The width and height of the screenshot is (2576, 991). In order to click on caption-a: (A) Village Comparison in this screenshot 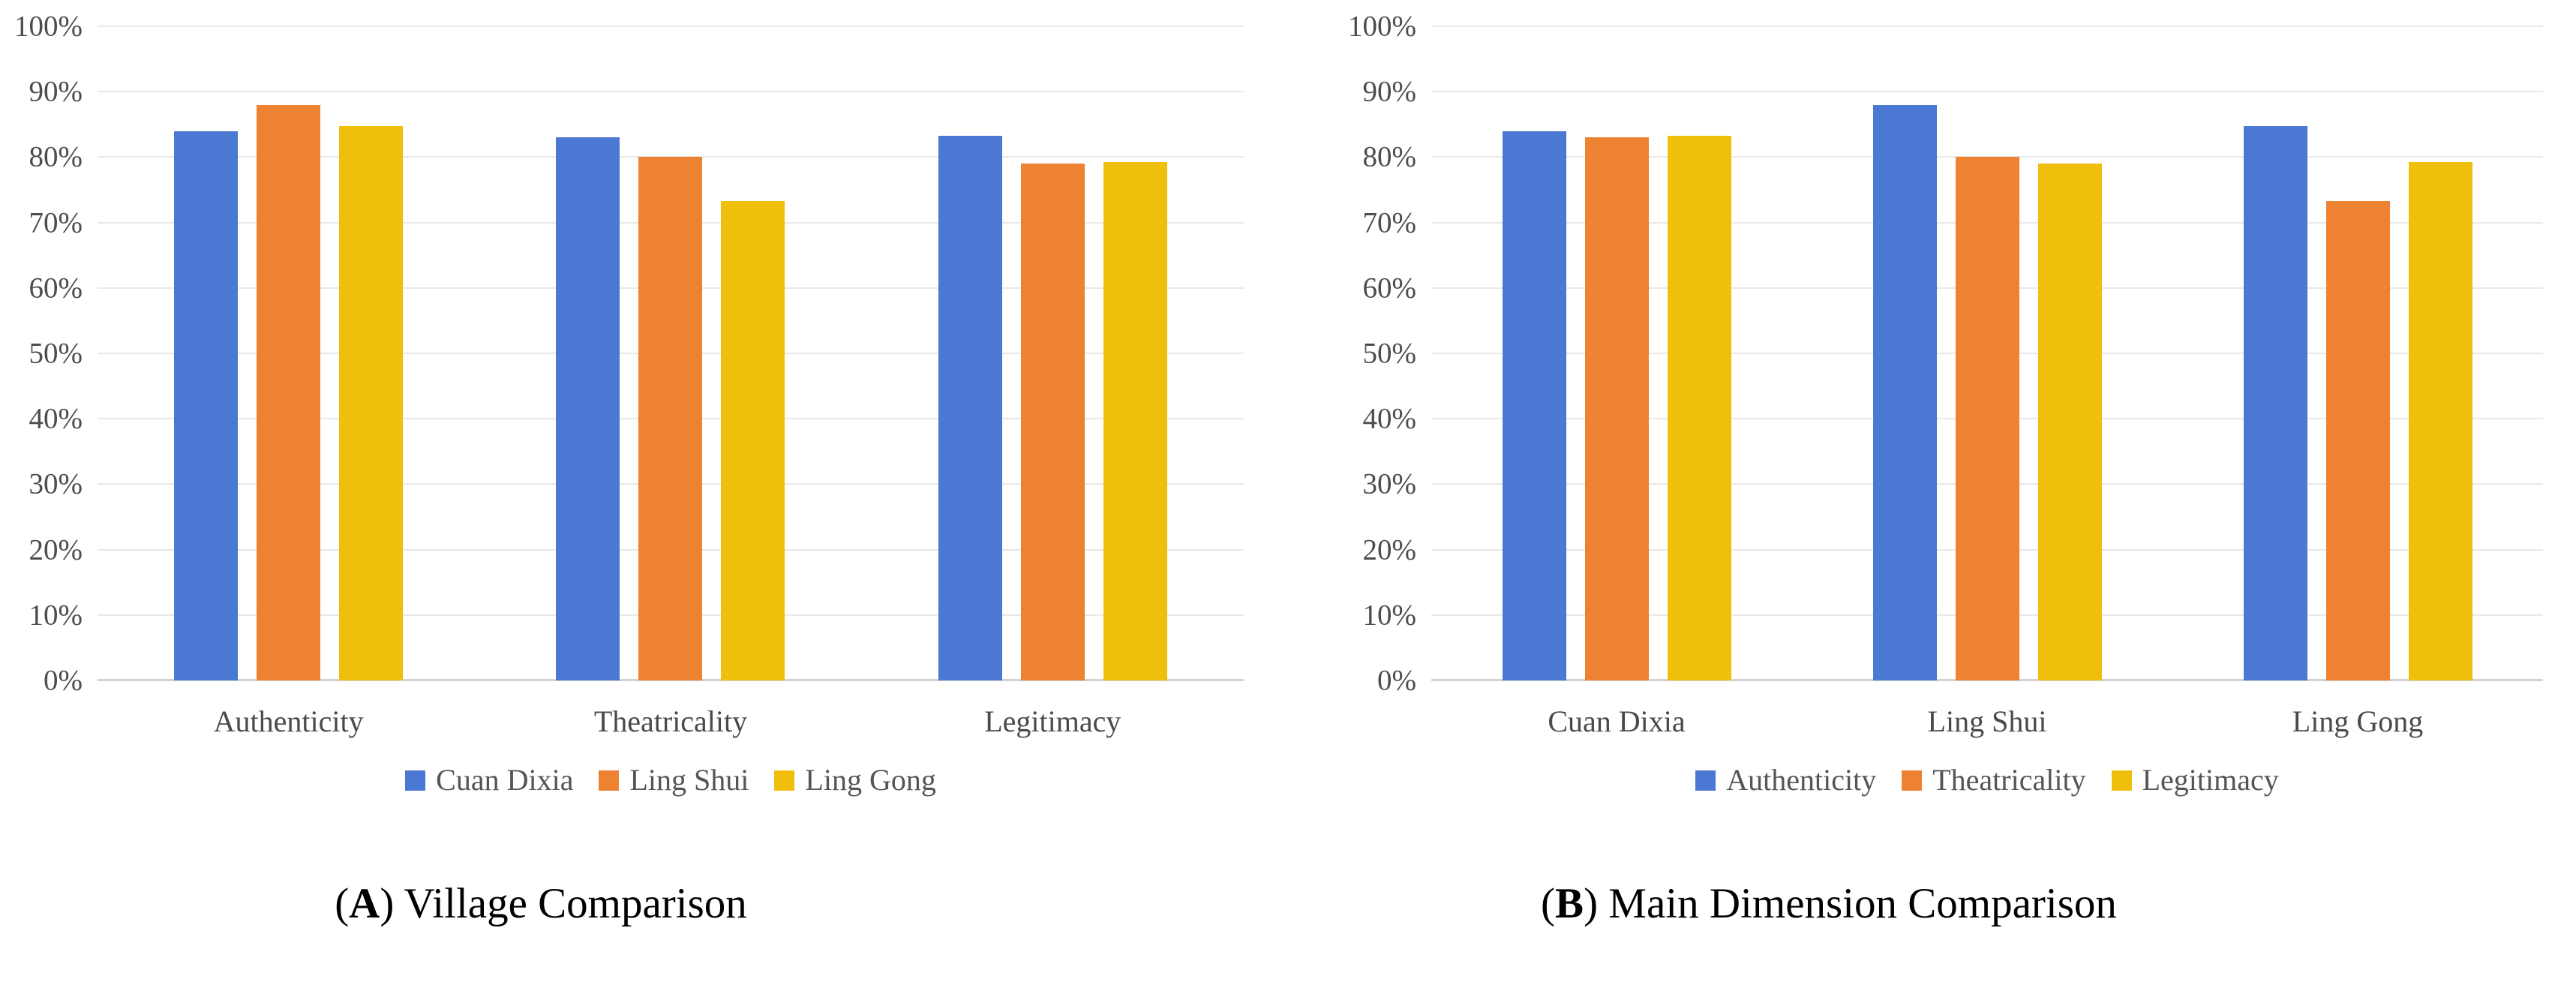, I will do `click(644, 903)`.